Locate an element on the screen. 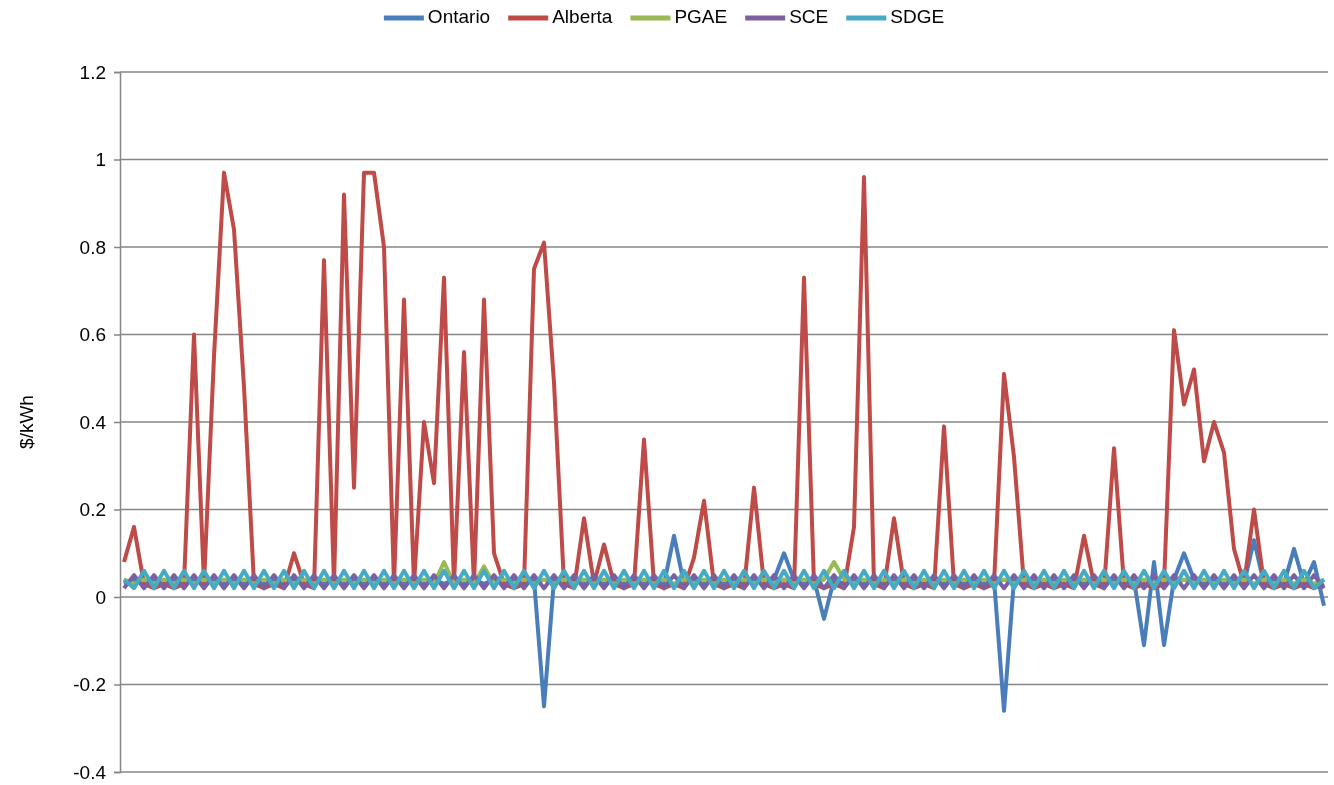 This screenshot has width=1334, height=785. legend-label: Ontario is located at coordinates (459, 17).